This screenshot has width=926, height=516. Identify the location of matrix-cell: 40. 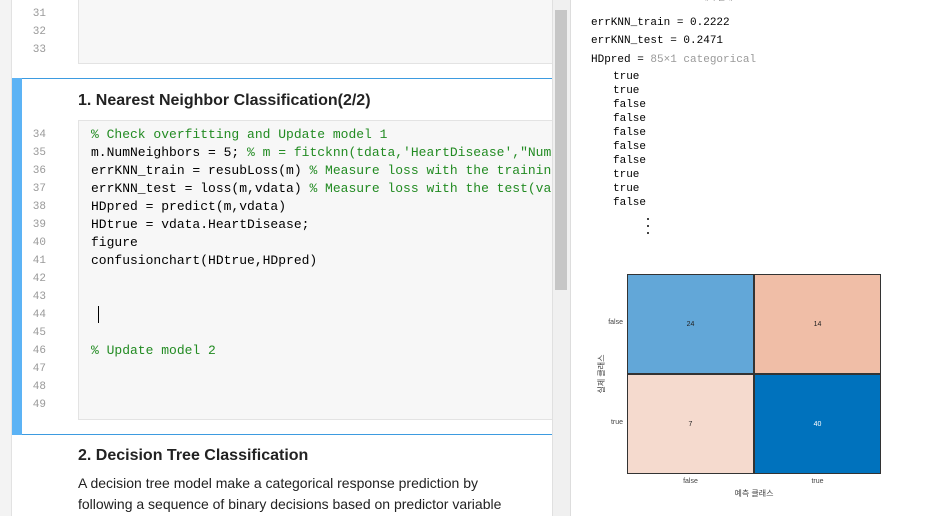
(817, 424).